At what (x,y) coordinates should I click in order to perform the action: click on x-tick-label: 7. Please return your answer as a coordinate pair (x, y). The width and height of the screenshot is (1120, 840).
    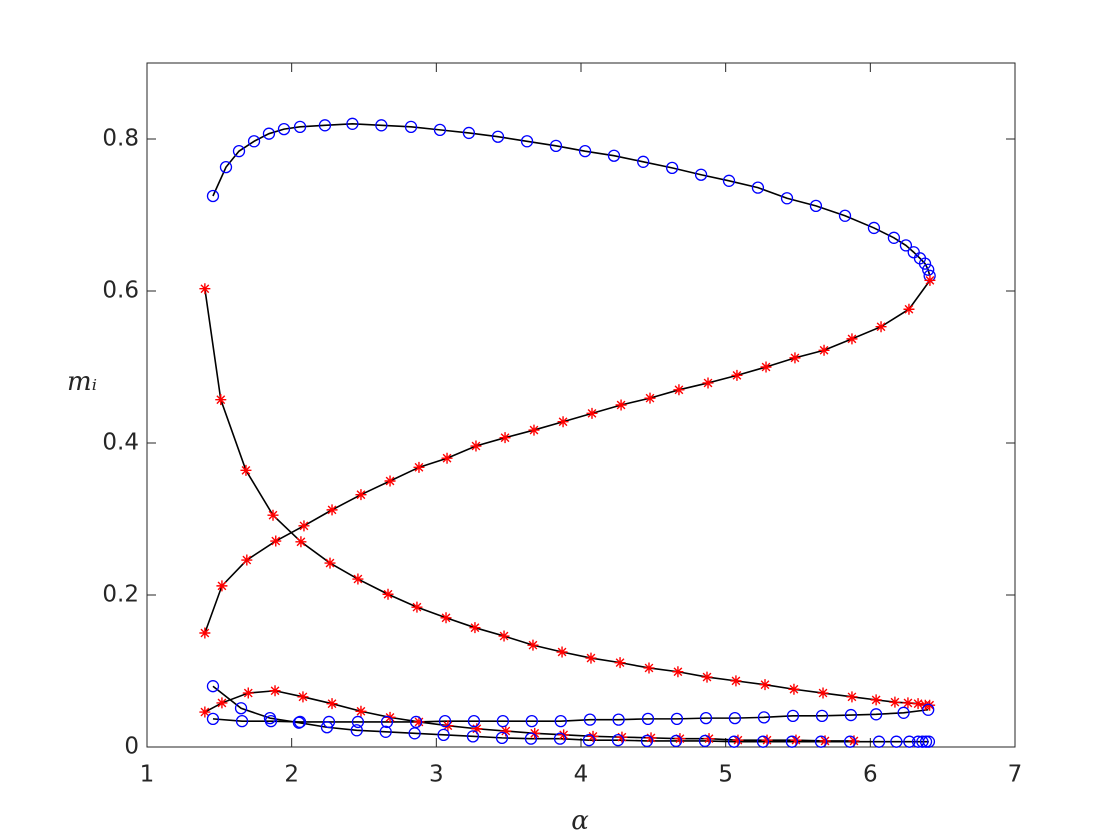
    Looking at the image, I should click on (1015, 775).